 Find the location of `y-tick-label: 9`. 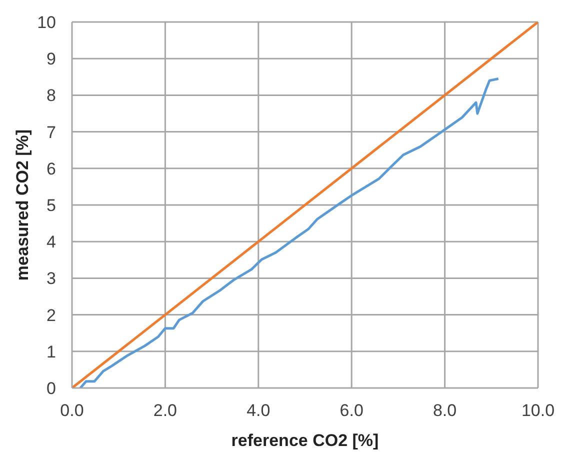

y-tick-label: 9 is located at coordinates (51, 59).